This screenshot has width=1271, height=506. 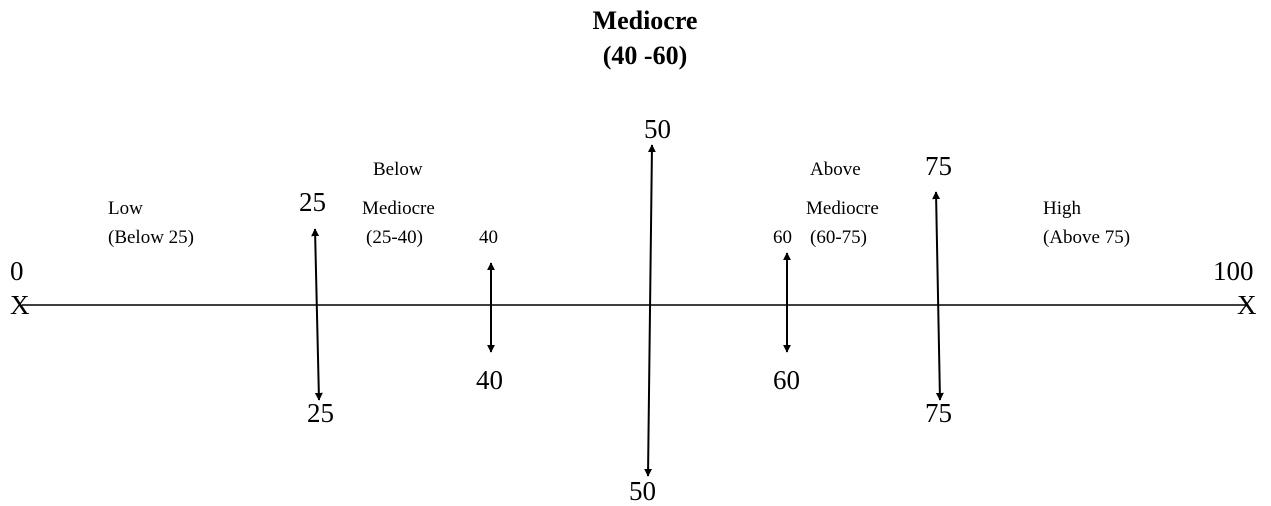 What do you see at coordinates (151, 237) in the screenshot?
I see `zone-low-range: (Below 25)` at bounding box center [151, 237].